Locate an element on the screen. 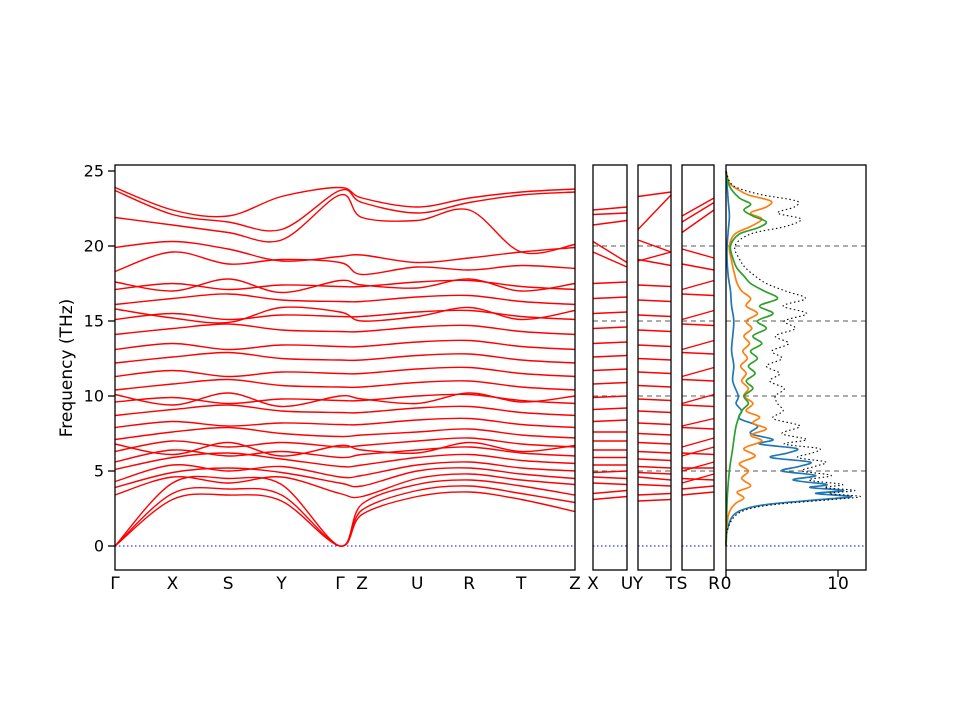 The image size is (960, 720). kpoint-label: S is located at coordinates (682, 584).